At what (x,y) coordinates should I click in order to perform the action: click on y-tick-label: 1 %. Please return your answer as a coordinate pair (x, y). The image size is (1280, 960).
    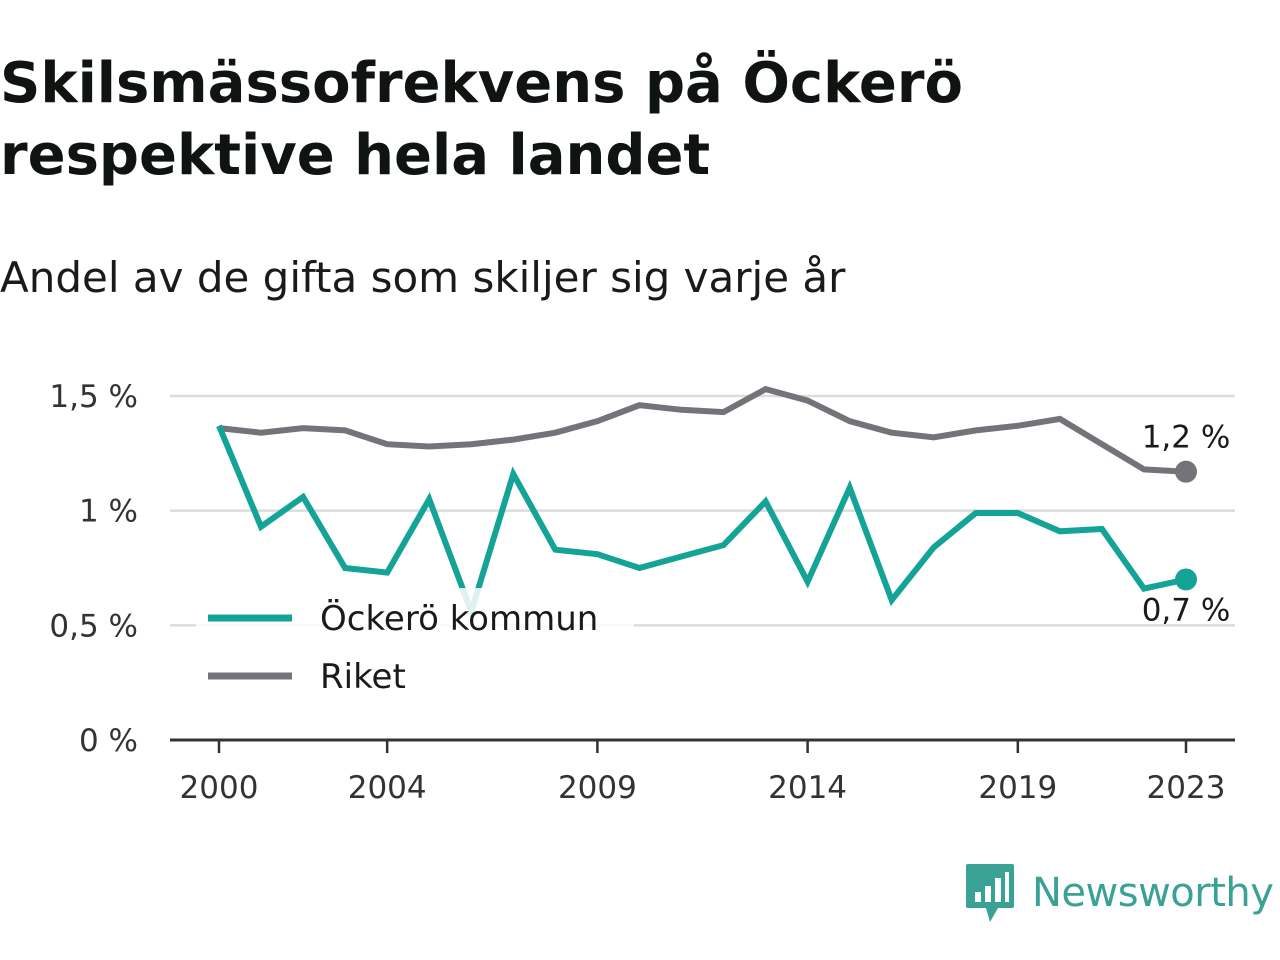
    Looking at the image, I should click on (108, 512).